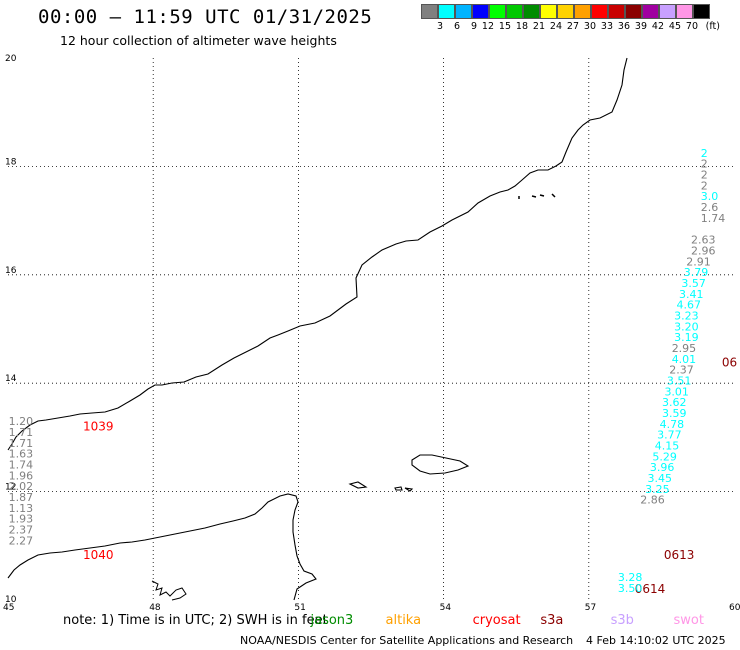  Describe the element at coordinates (674, 26) in the screenshot. I see `legend-label: 45` at that location.